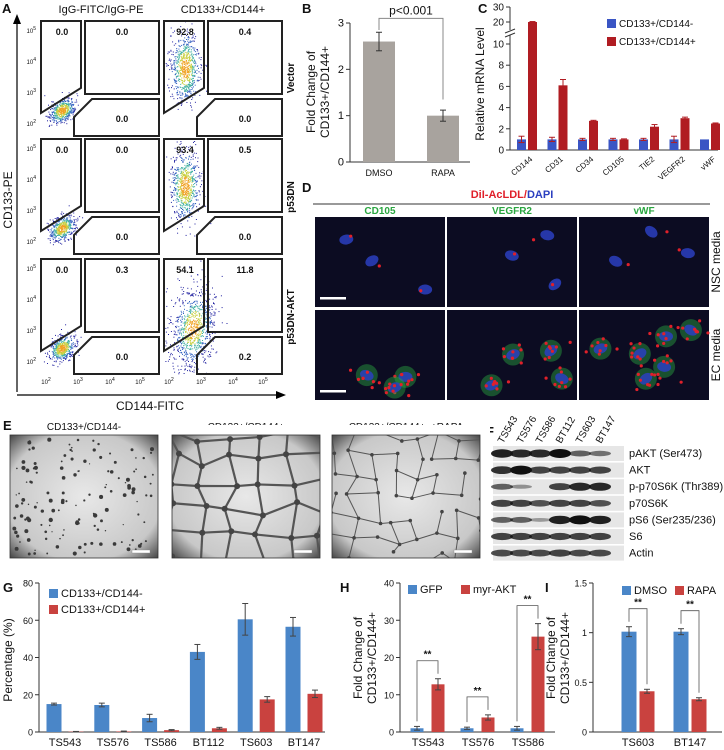 The width and height of the screenshot is (724, 750). Describe the element at coordinates (562, 379) in the screenshot. I see `nucleus` at that location.